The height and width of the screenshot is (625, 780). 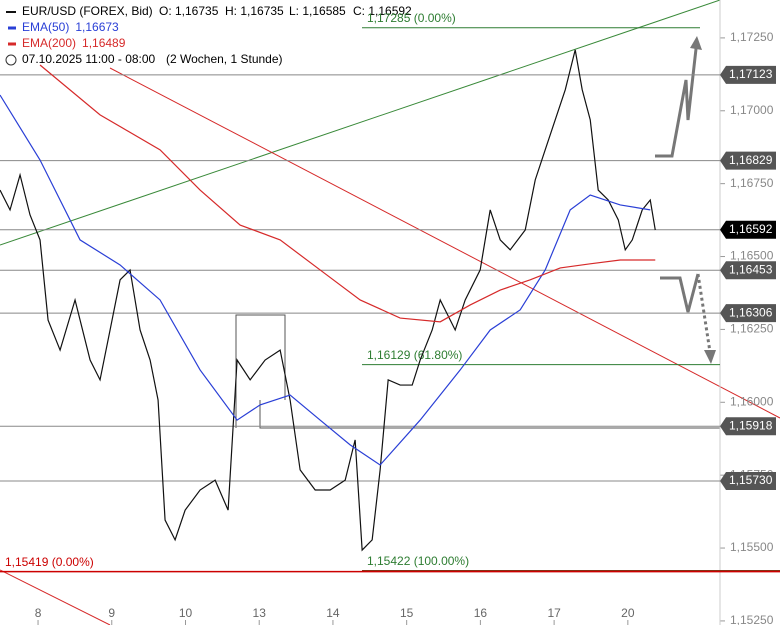 I want to click on level-label: 1,15918, so click(x=751, y=425).